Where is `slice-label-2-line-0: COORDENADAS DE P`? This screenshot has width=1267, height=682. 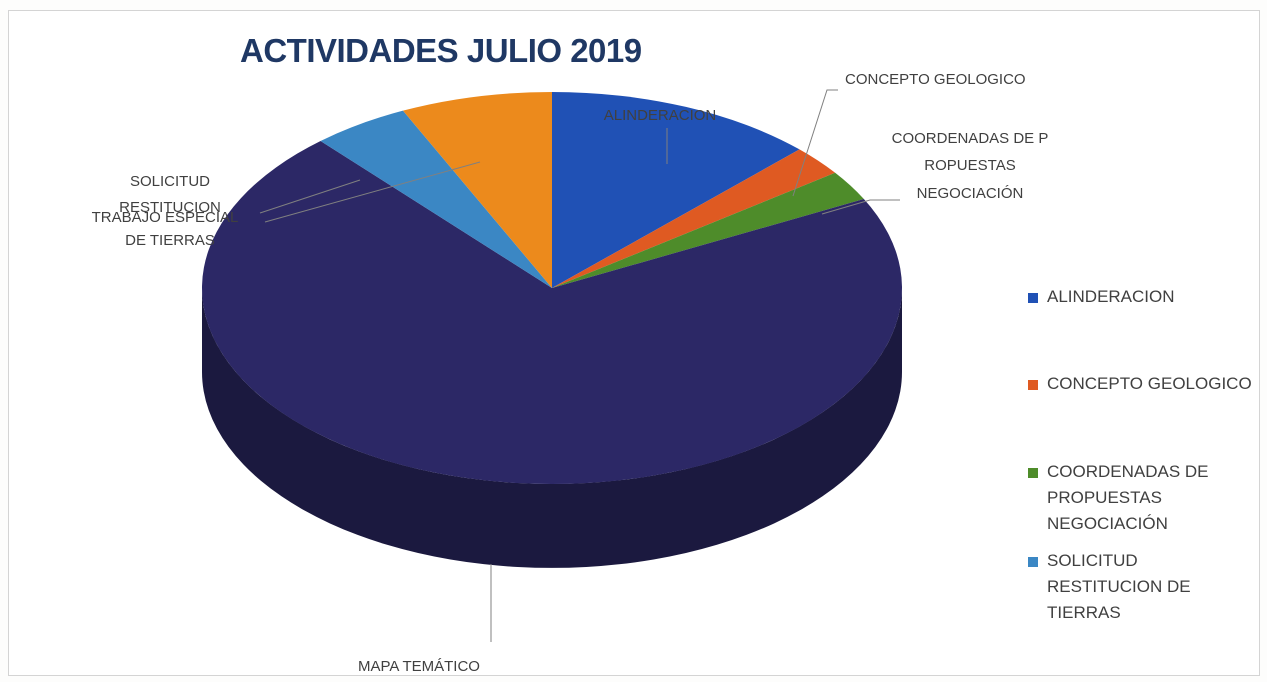 slice-label-2-line-0: COORDENADAS DE P is located at coordinates (970, 138).